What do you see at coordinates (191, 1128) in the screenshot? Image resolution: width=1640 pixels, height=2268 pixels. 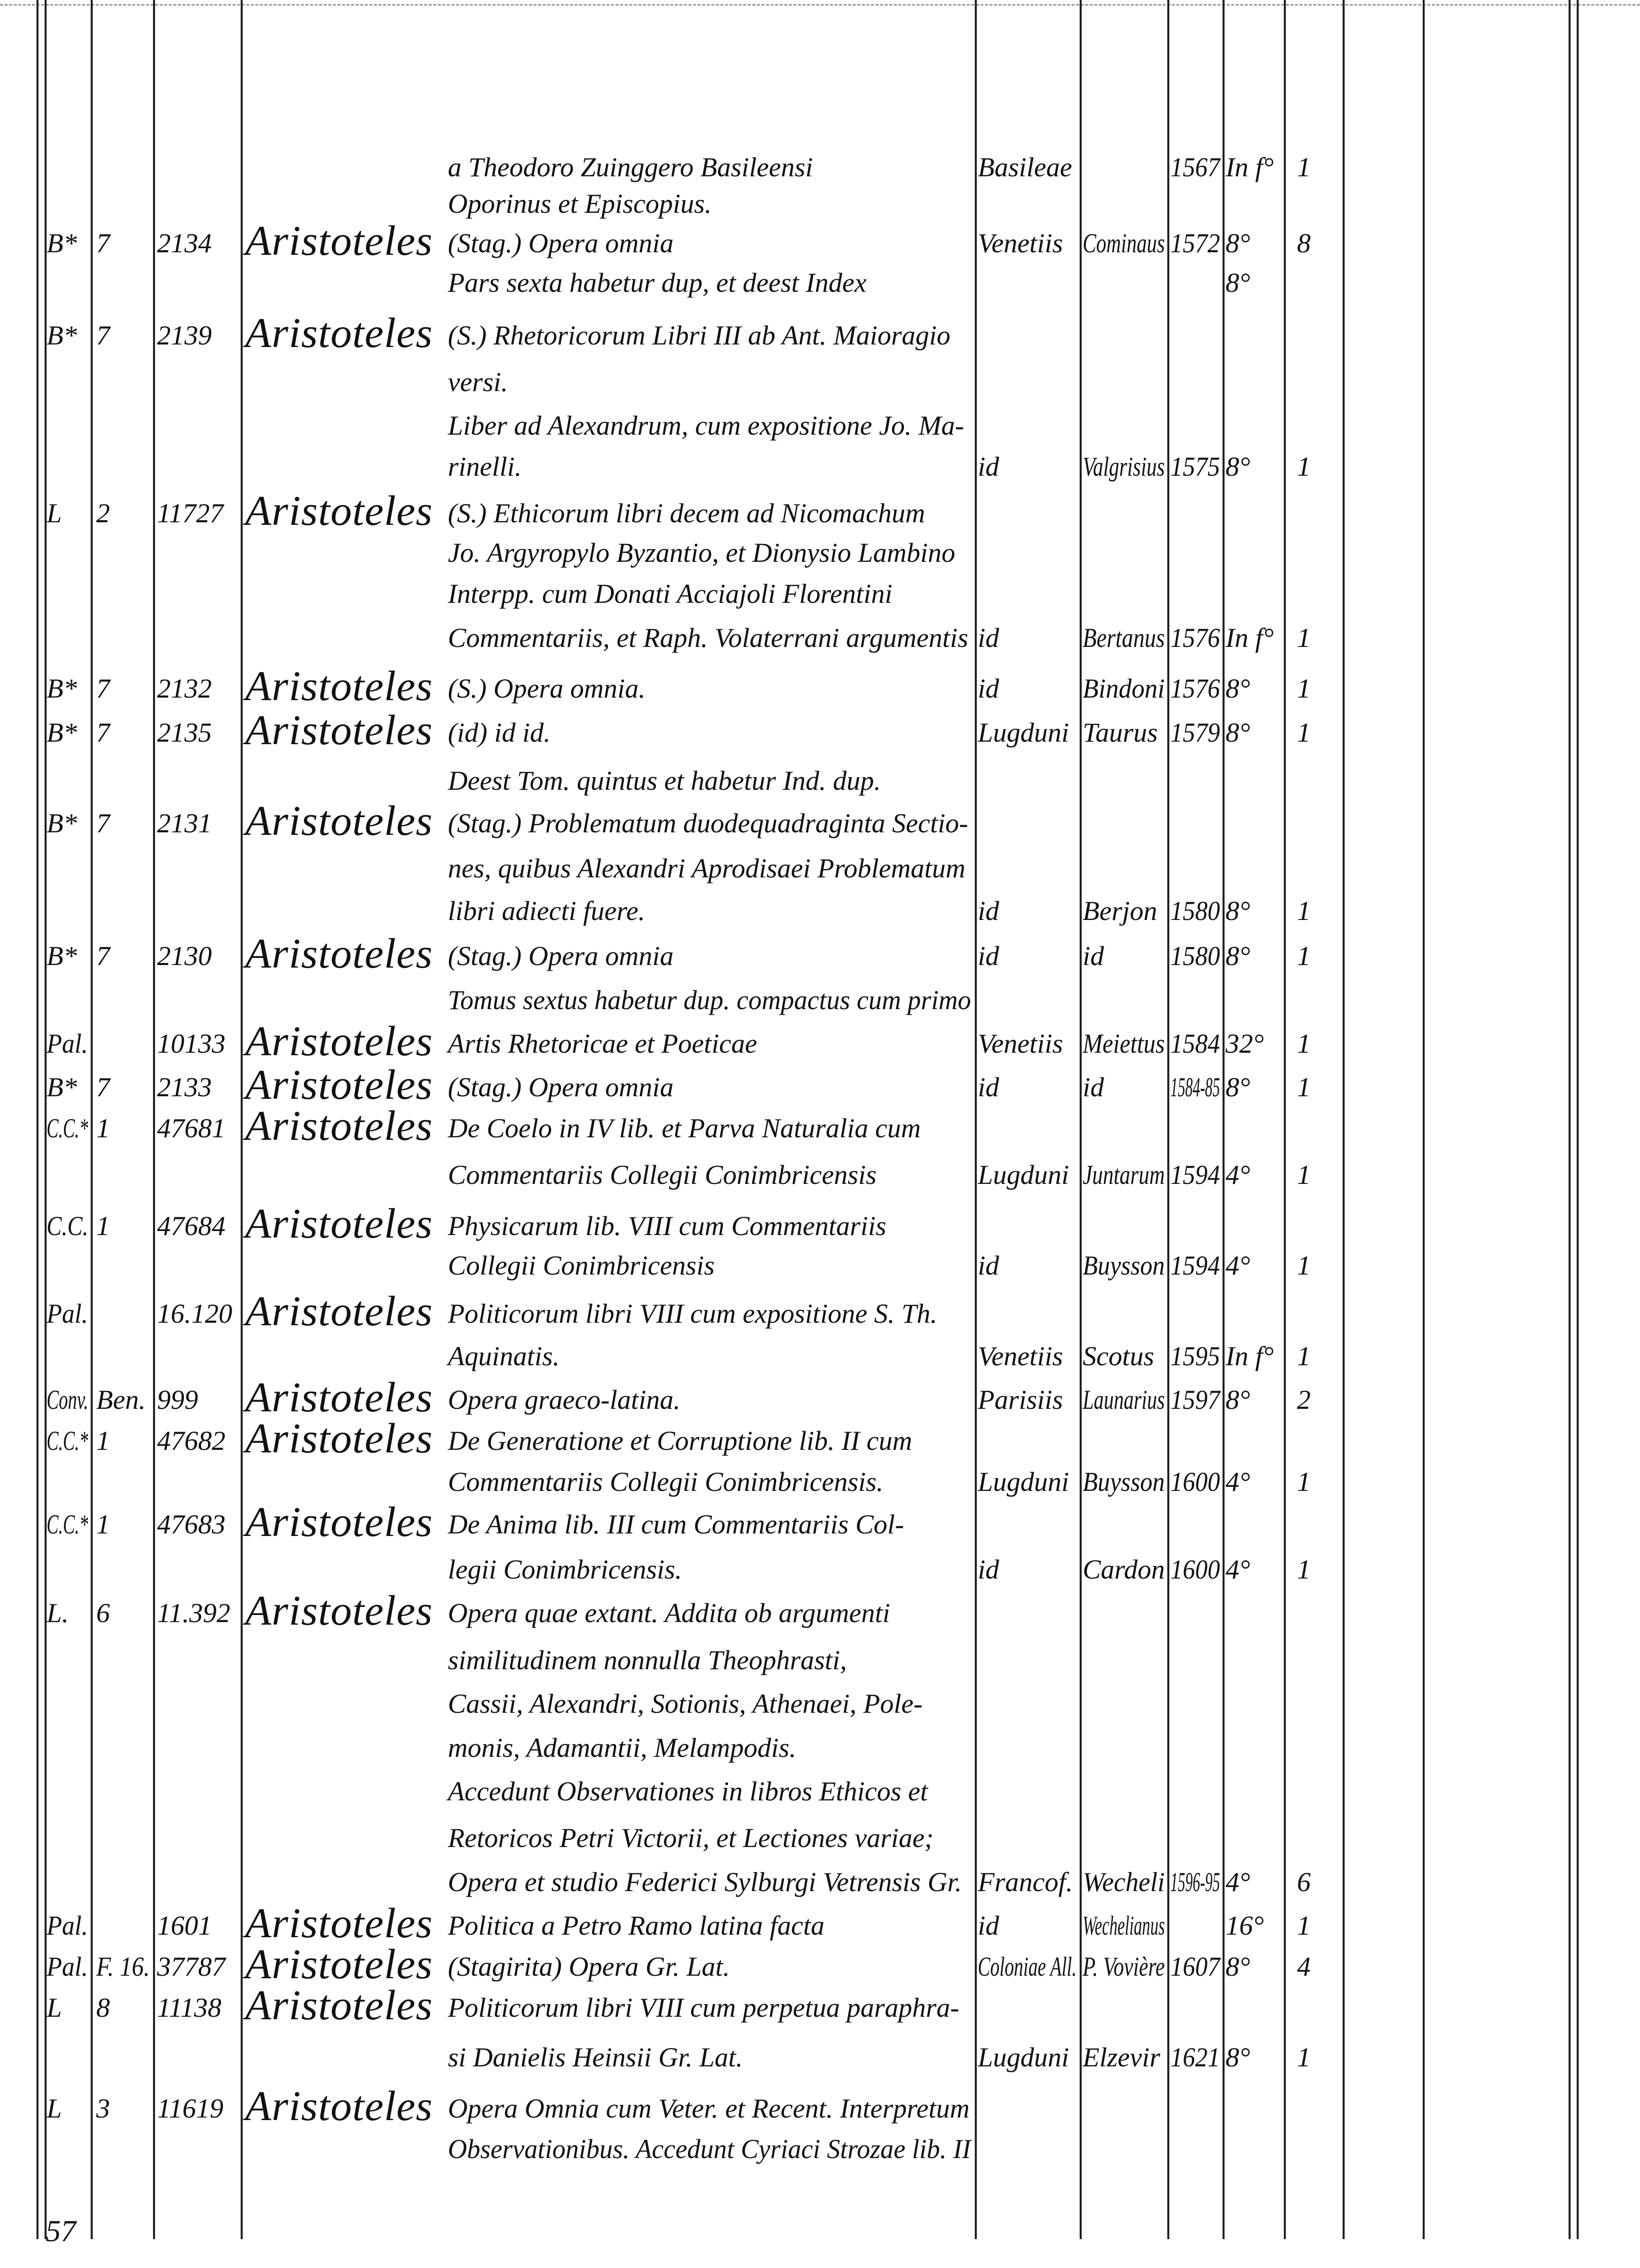 I see `entry-num2: 47681` at bounding box center [191, 1128].